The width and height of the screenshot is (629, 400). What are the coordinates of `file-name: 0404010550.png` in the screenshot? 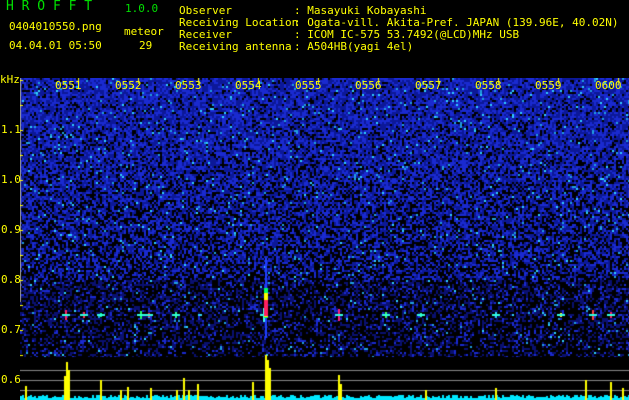 It's located at (55, 26).